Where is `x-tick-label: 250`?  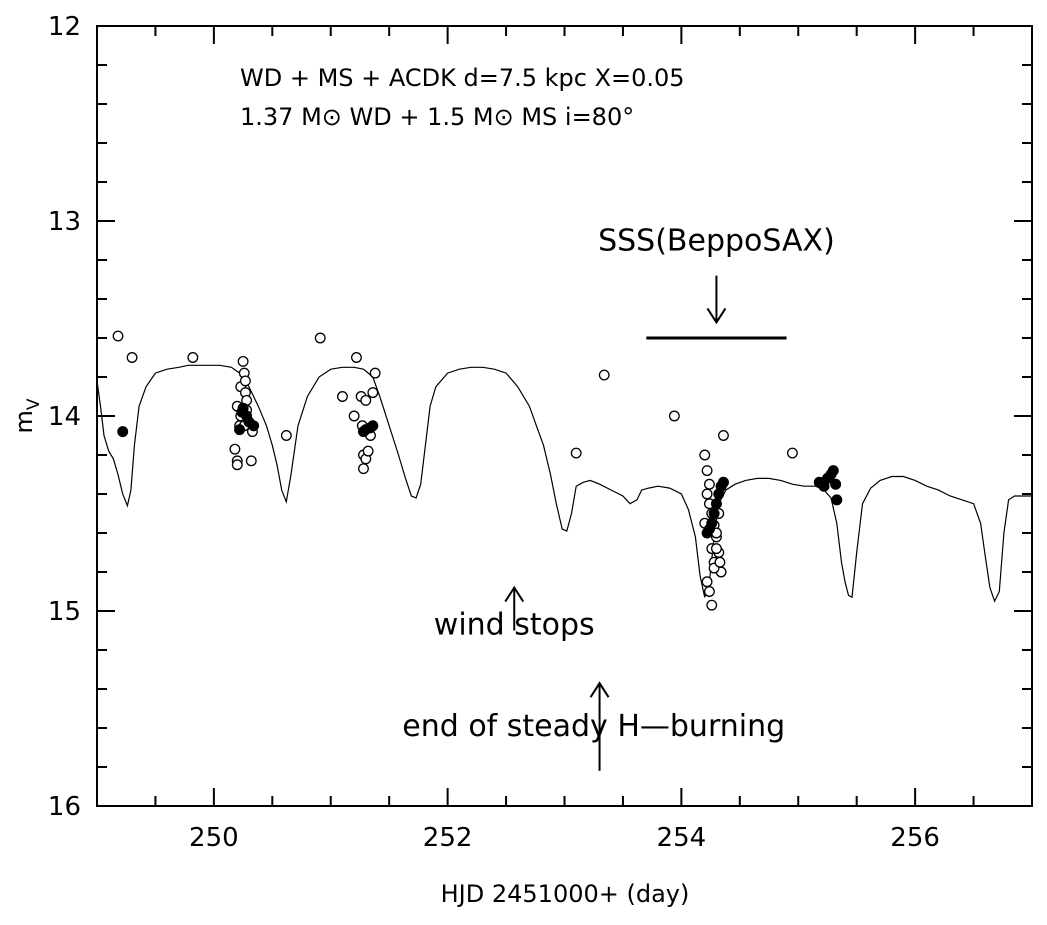 x-tick-label: 250 is located at coordinates (214, 838).